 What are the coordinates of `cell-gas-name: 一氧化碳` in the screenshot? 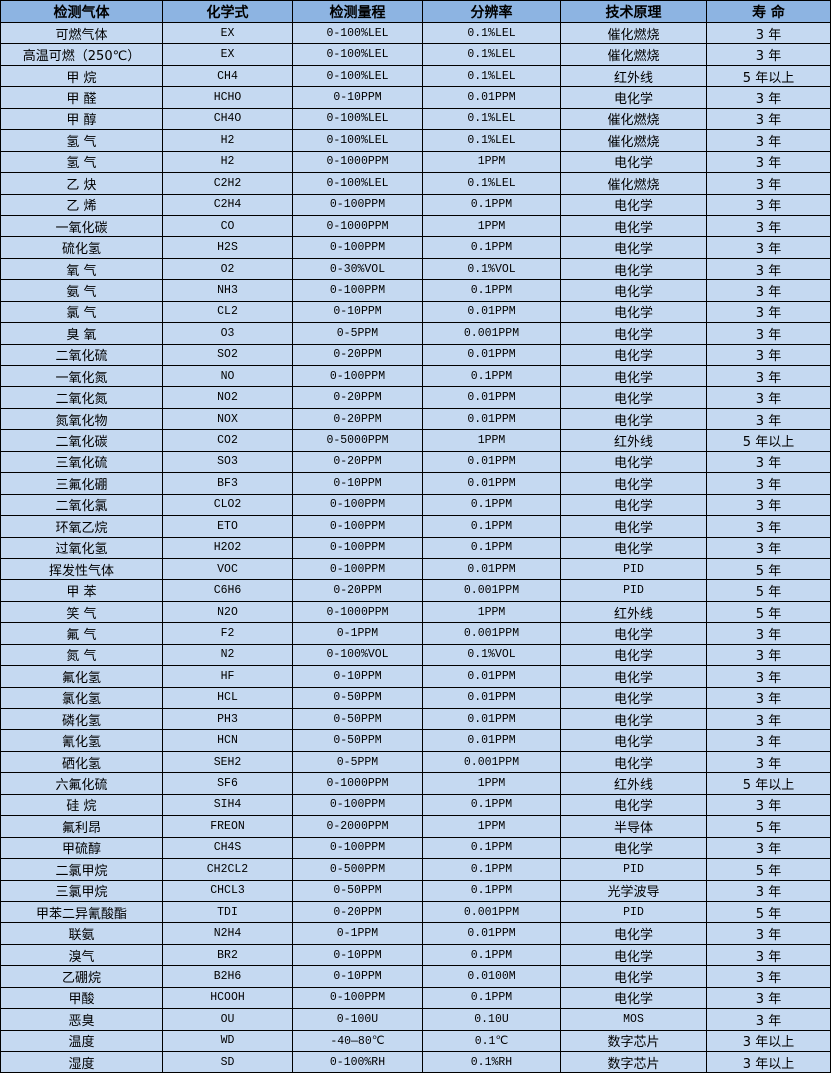 It's located at (81, 226).